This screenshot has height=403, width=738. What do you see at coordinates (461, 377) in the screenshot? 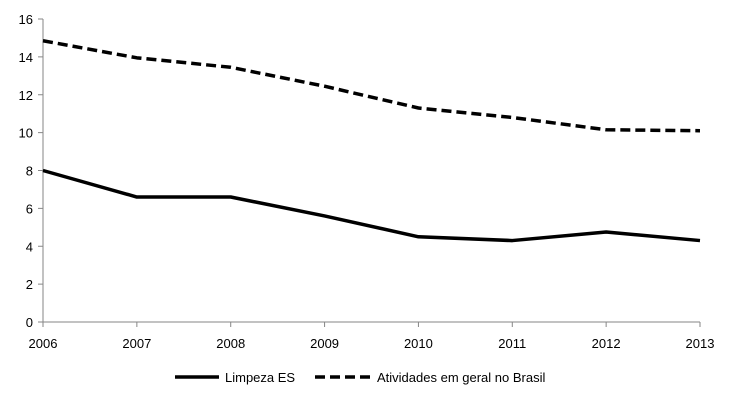
I see `legend-label: Atividades em geral no Brasil` at bounding box center [461, 377].